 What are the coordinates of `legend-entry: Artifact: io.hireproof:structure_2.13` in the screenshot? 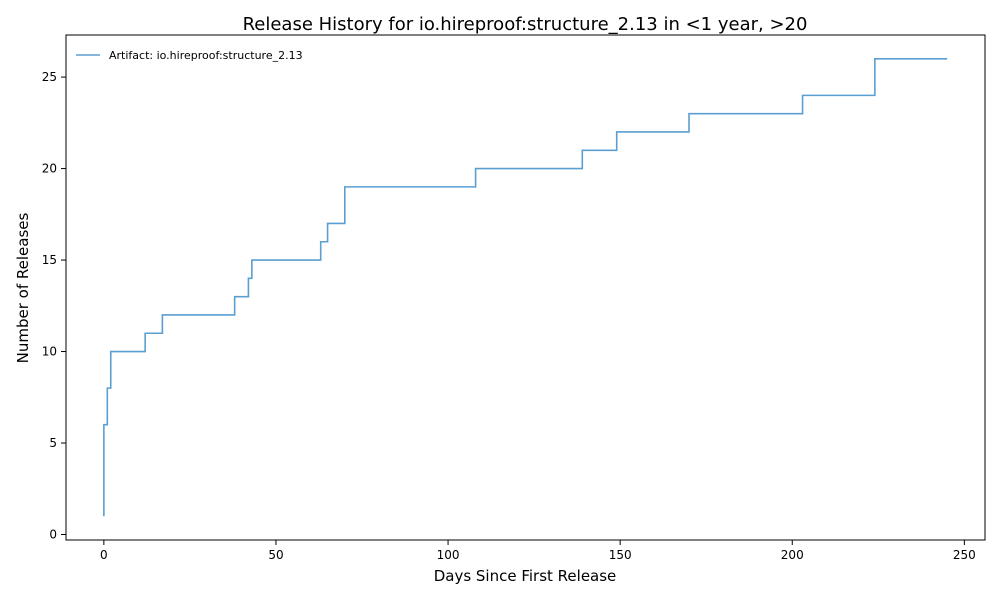 It's located at (206, 55).